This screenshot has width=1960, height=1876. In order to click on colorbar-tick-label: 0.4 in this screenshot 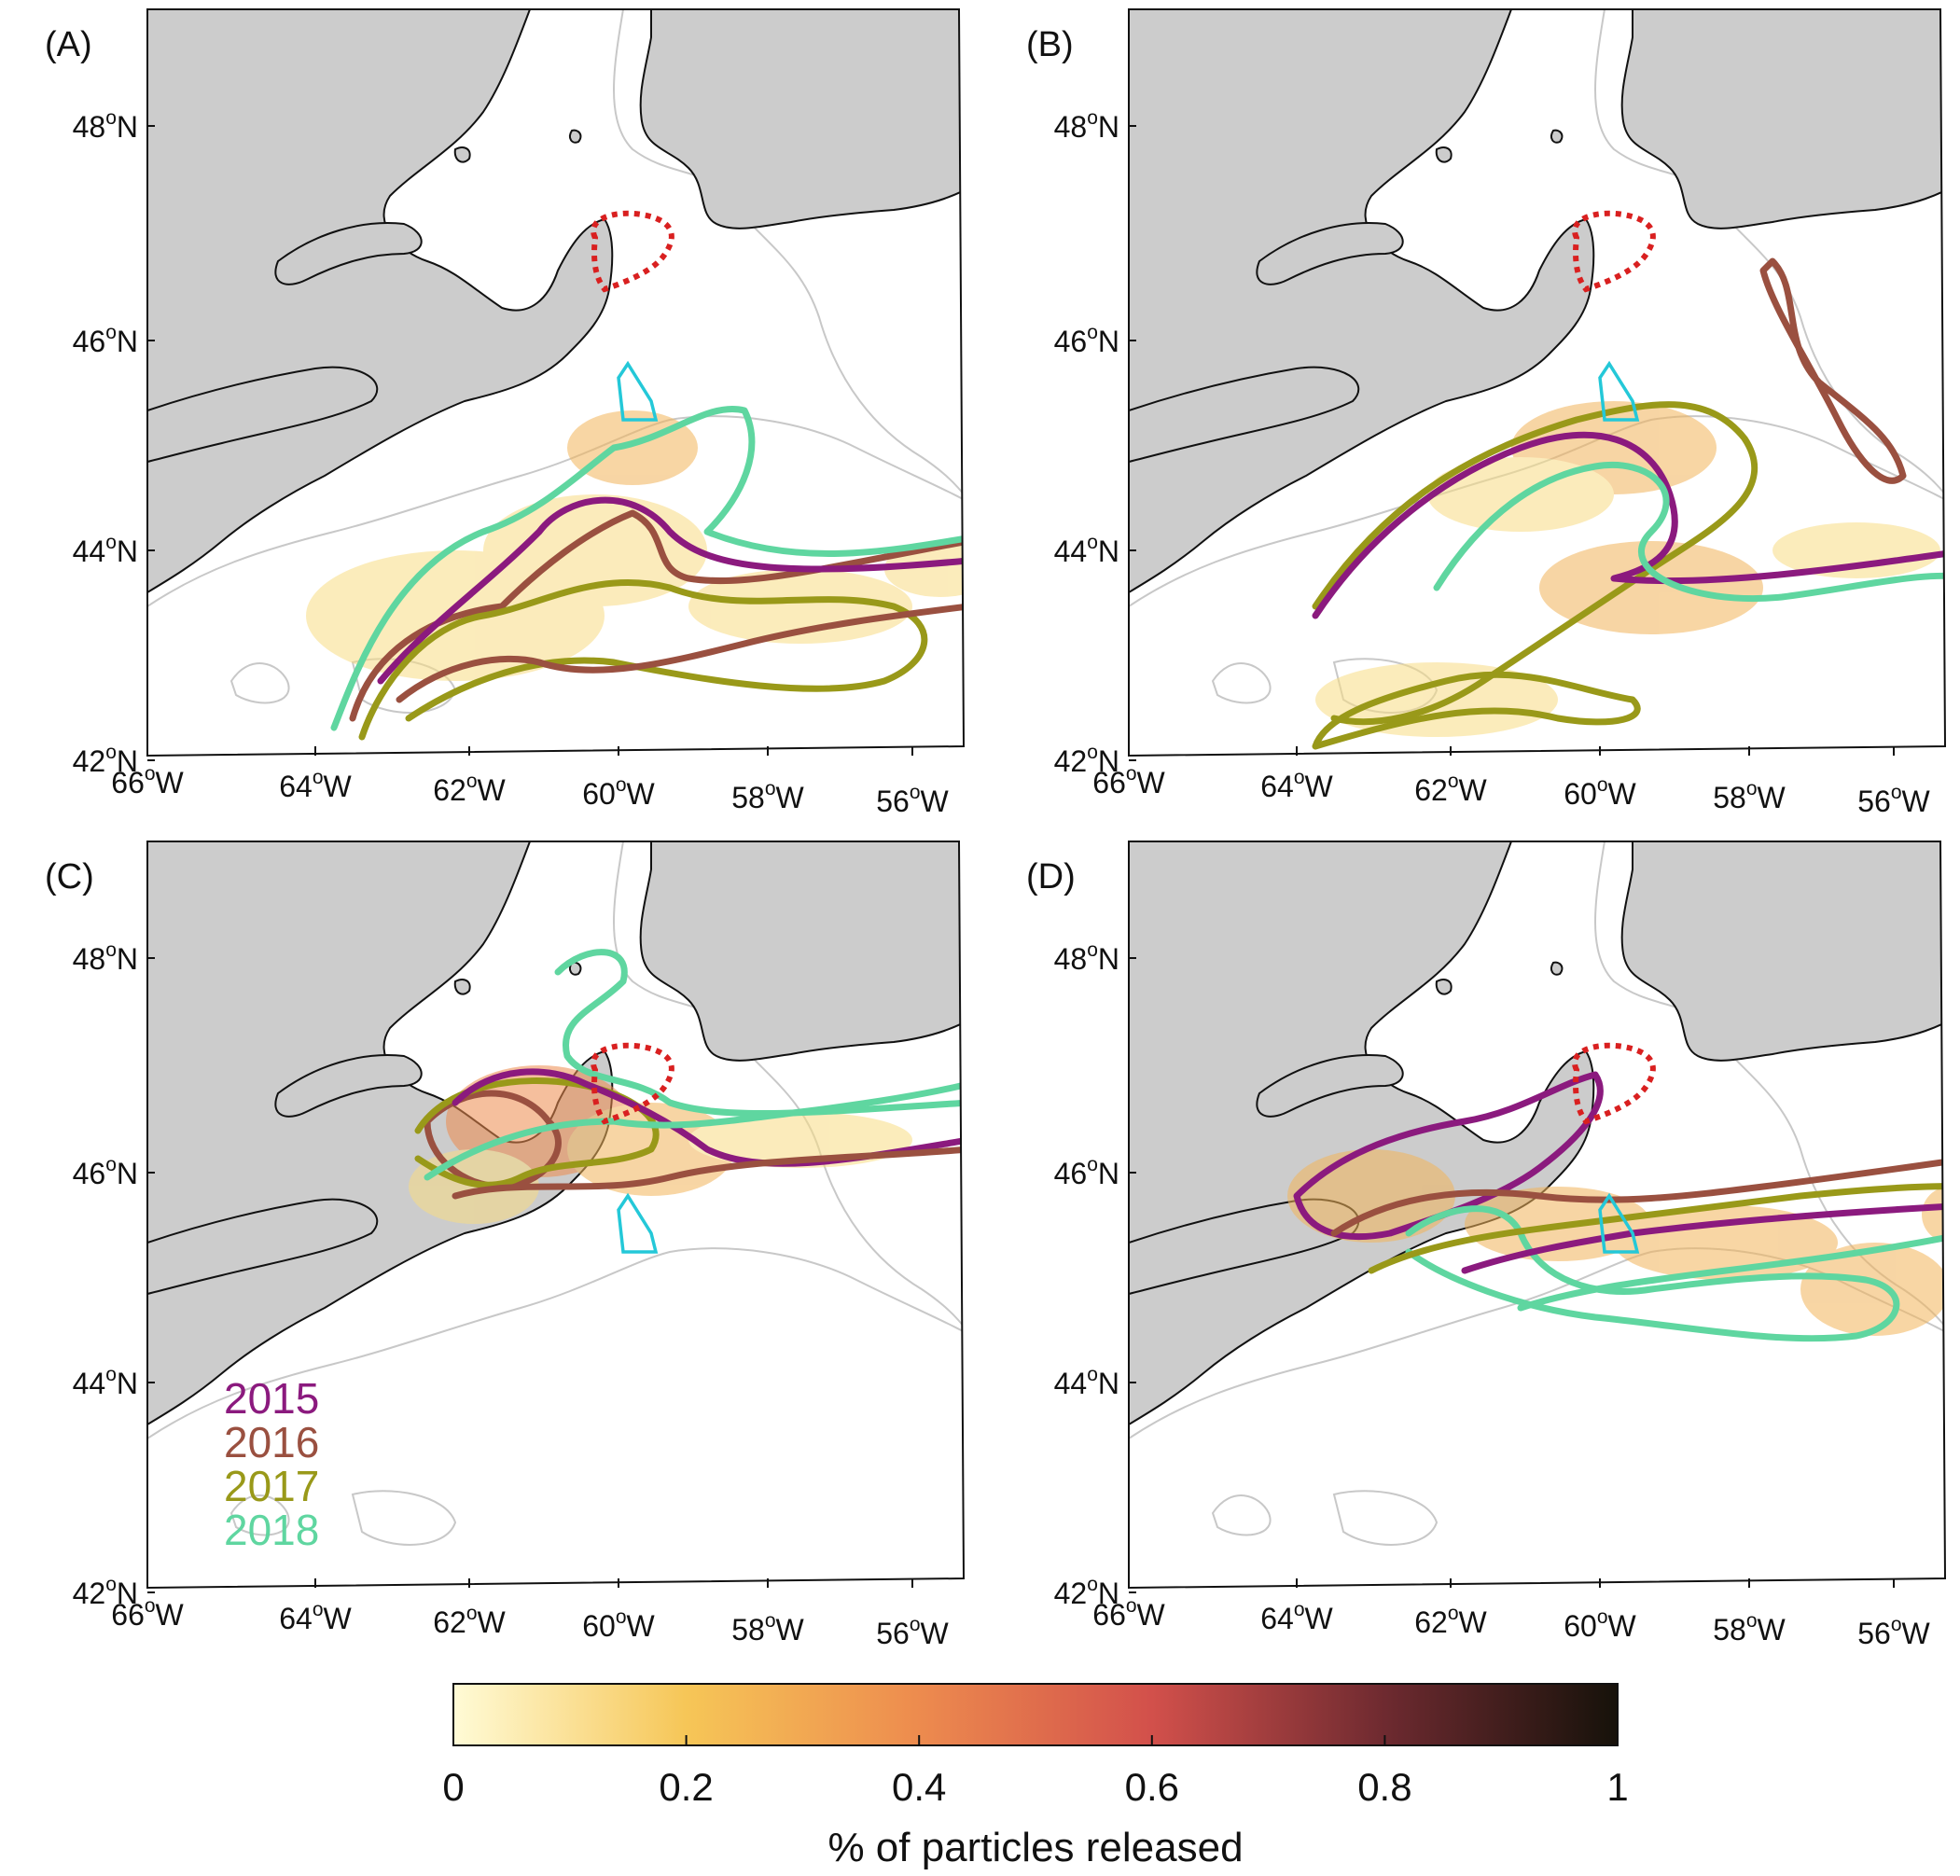, I will do `click(919, 1787)`.